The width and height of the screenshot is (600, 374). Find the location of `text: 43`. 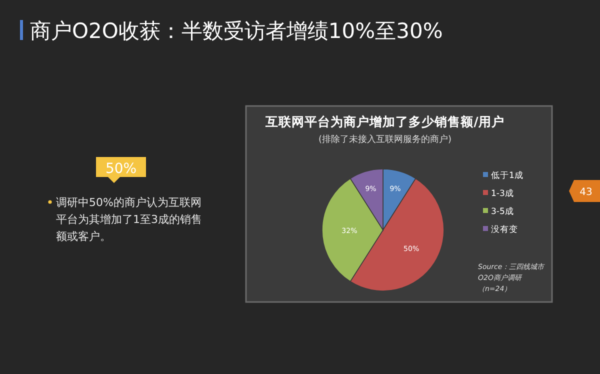

text: 43 is located at coordinates (586, 192).